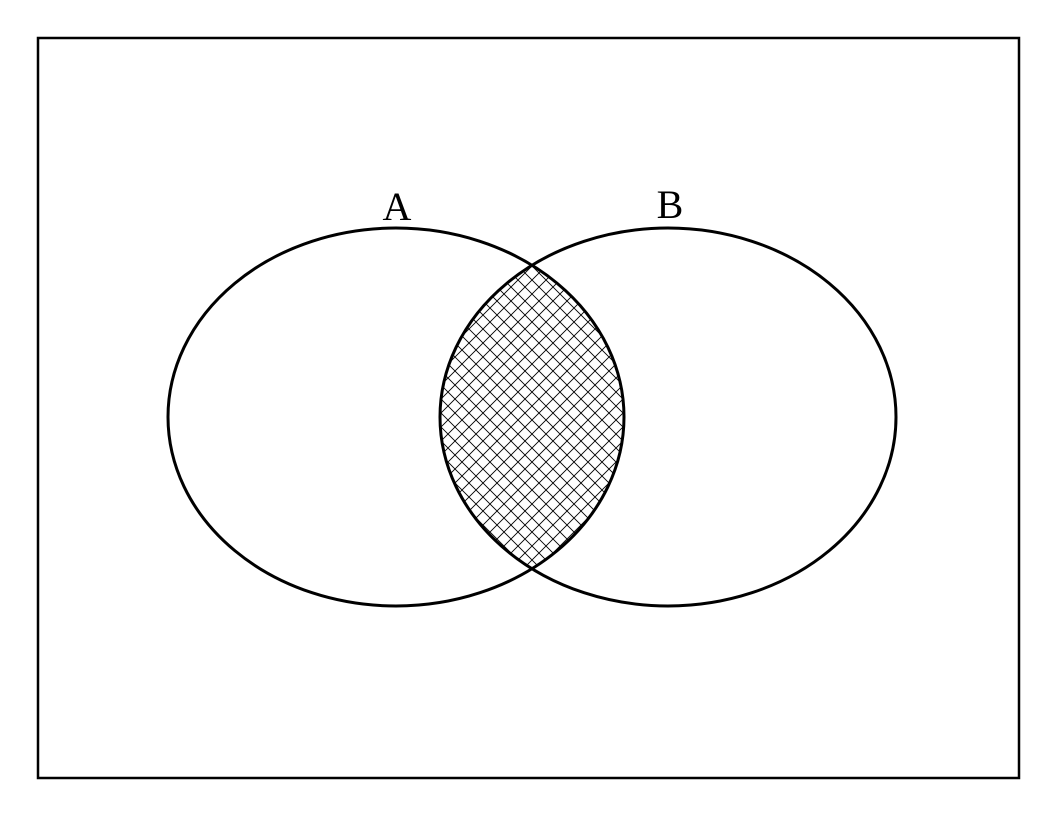  I want to click on set-a-label: A, so click(397, 206).